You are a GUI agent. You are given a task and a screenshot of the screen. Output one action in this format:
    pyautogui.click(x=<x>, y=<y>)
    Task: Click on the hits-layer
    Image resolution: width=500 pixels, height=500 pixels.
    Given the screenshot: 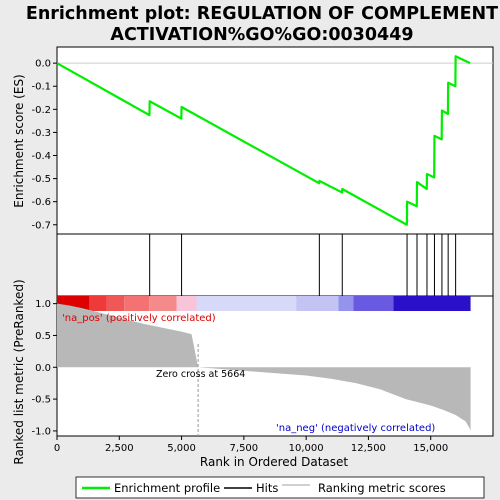 What is the action you would take?
    pyautogui.click(x=303, y=265)
    